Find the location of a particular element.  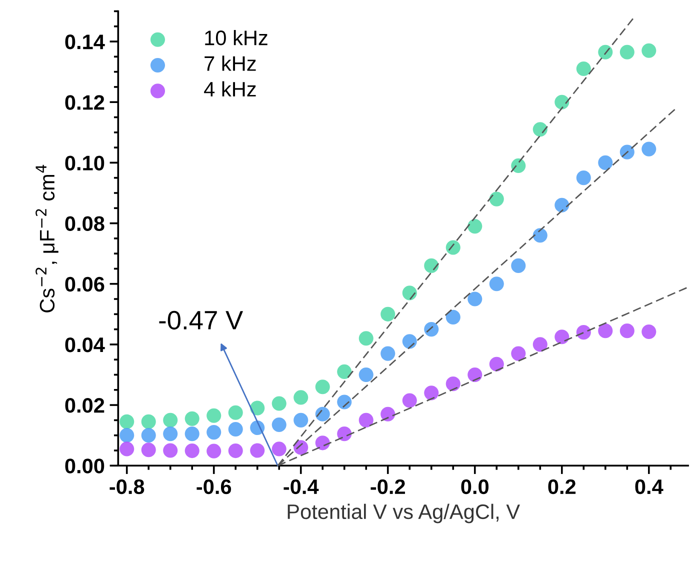

y-tick-label: 0.08 is located at coordinates (84, 224).